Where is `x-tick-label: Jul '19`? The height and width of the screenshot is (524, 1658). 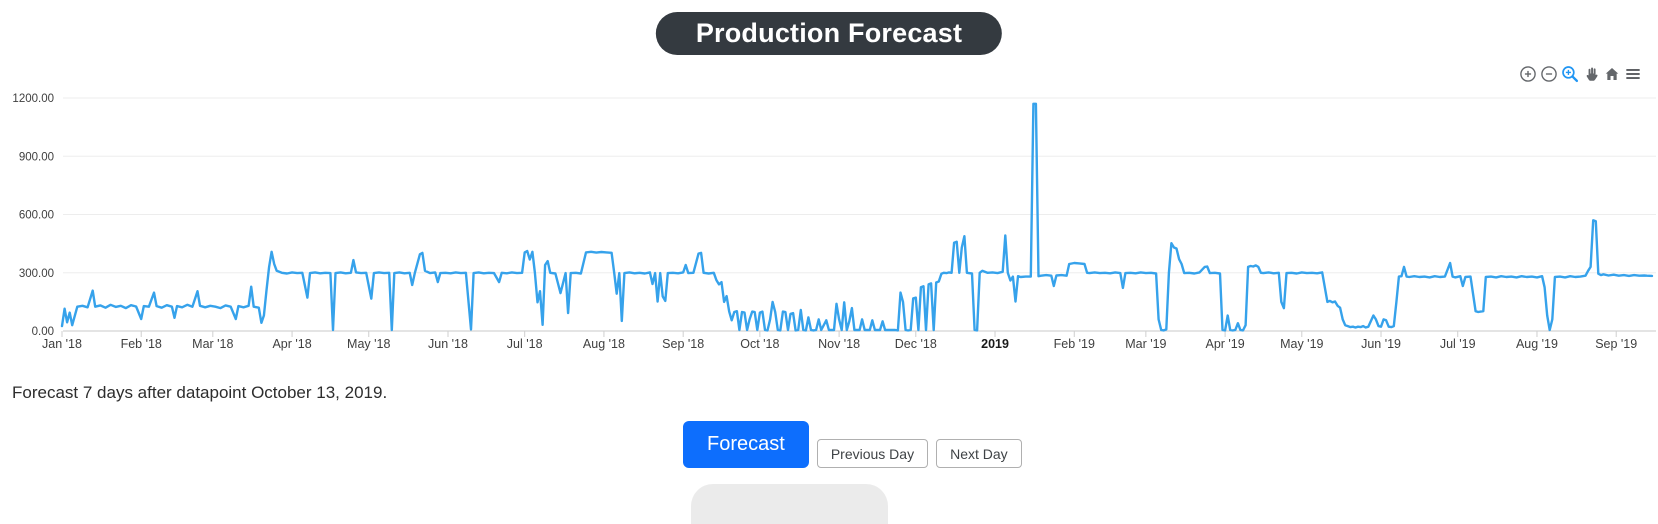
x-tick-label: Jul '19 is located at coordinates (1458, 344).